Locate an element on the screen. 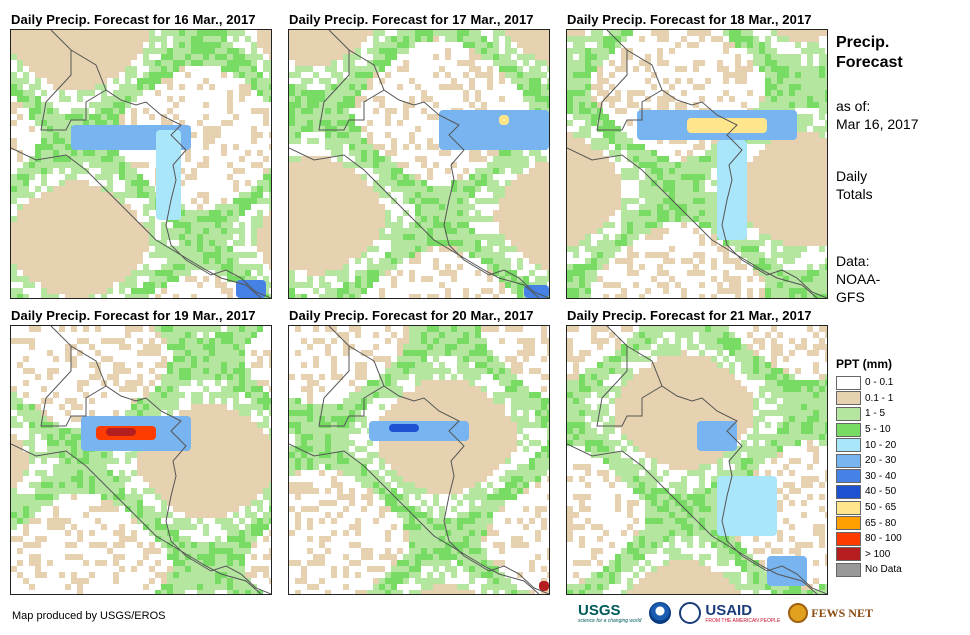 The height and width of the screenshot is (635, 970). fewsnet-logo: FEWS NET is located at coordinates (830, 613).